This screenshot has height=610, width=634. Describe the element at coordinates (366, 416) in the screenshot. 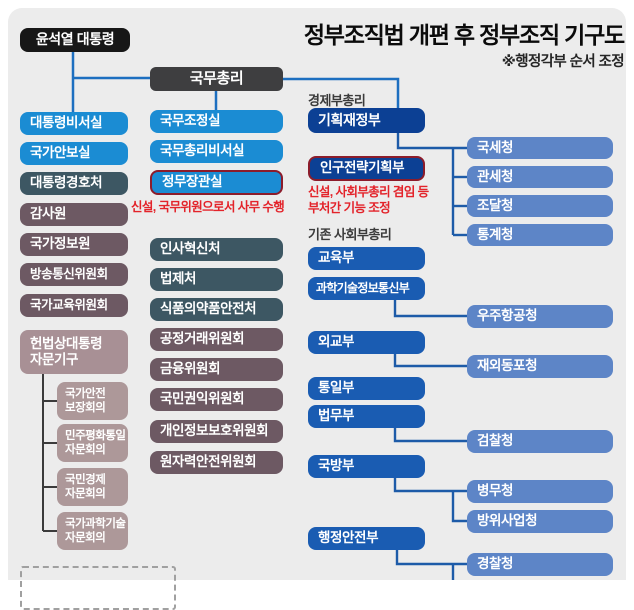

I see `ministry-box-justice: 법무부` at that location.